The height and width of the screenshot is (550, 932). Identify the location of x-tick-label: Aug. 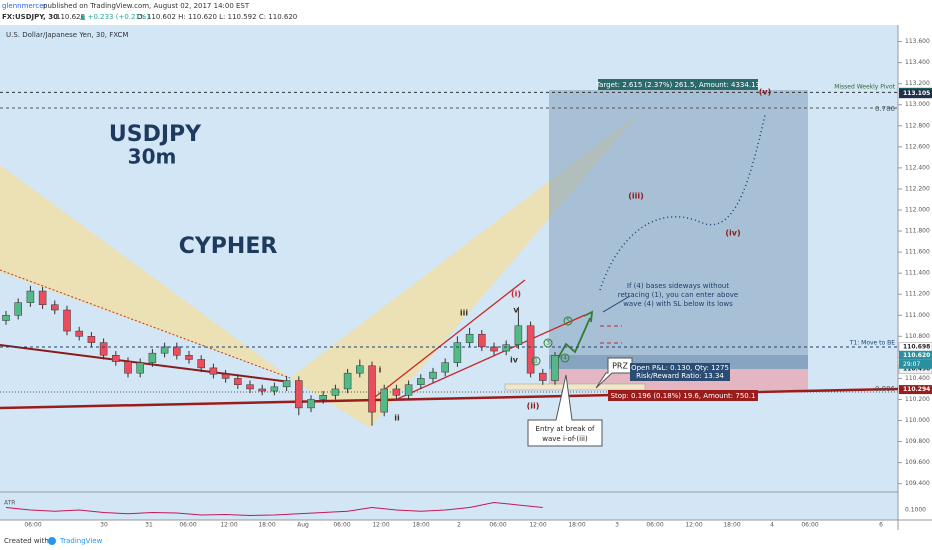
(303, 525).